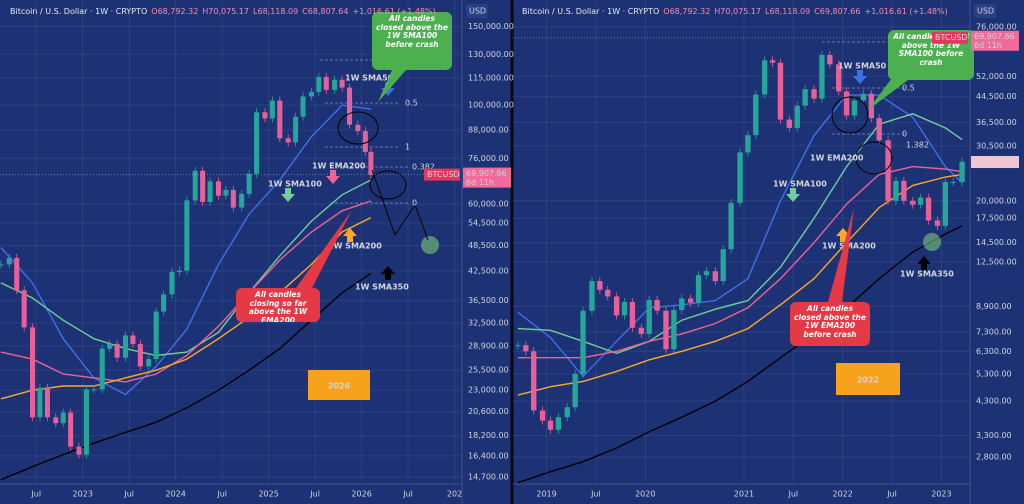 The height and width of the screenshot is (504, 1024). What do you see at coordinates (488, 411) in the screenshot?
I see `y-tick-label: 20,600.00` at bounding box center [488, 411].